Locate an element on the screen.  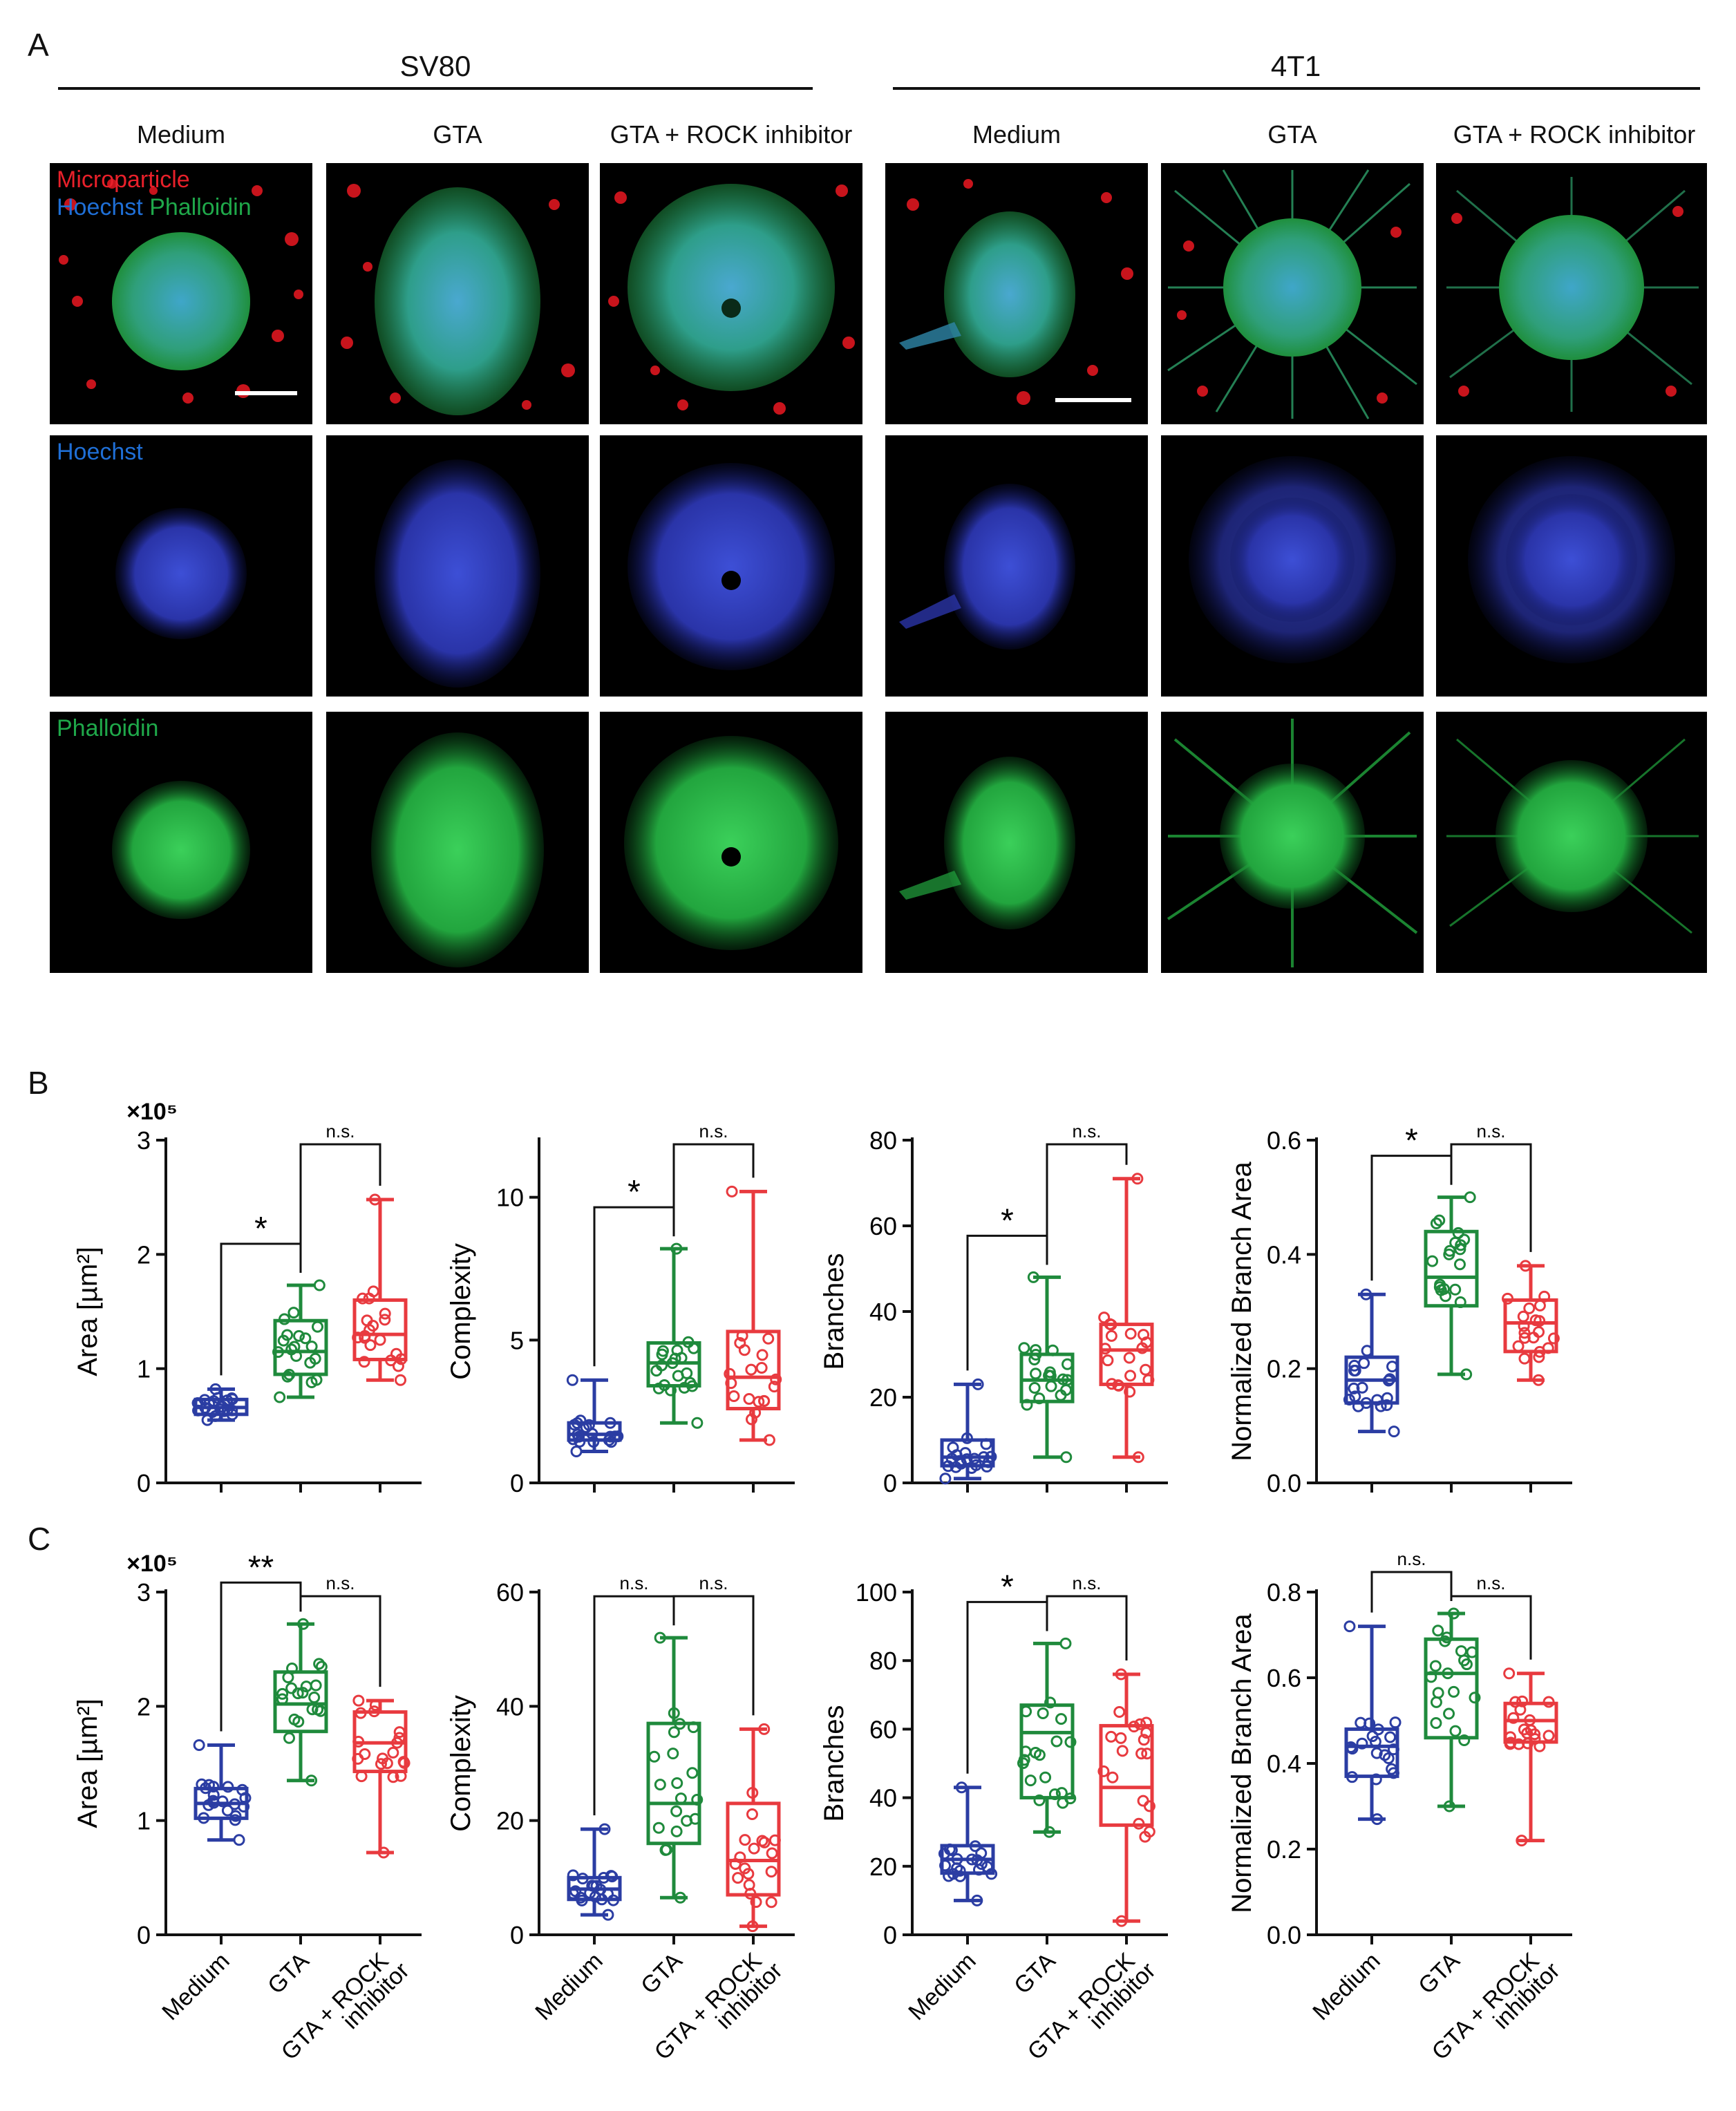
y-tick-label: 0.4 is located at coordinates (1284, 1764).